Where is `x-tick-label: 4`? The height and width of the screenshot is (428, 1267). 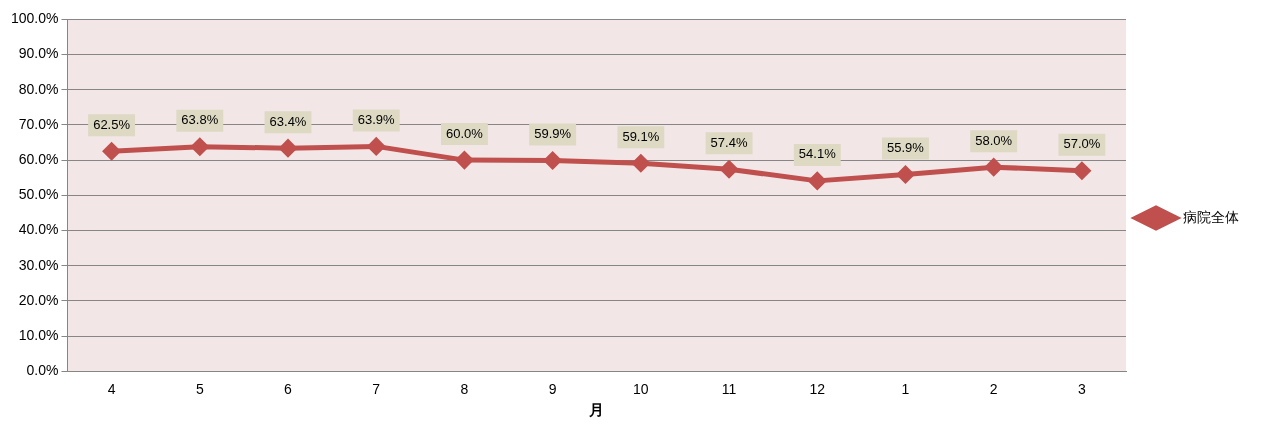 x-tick-label: 4 is located at coordinates (111, 389).